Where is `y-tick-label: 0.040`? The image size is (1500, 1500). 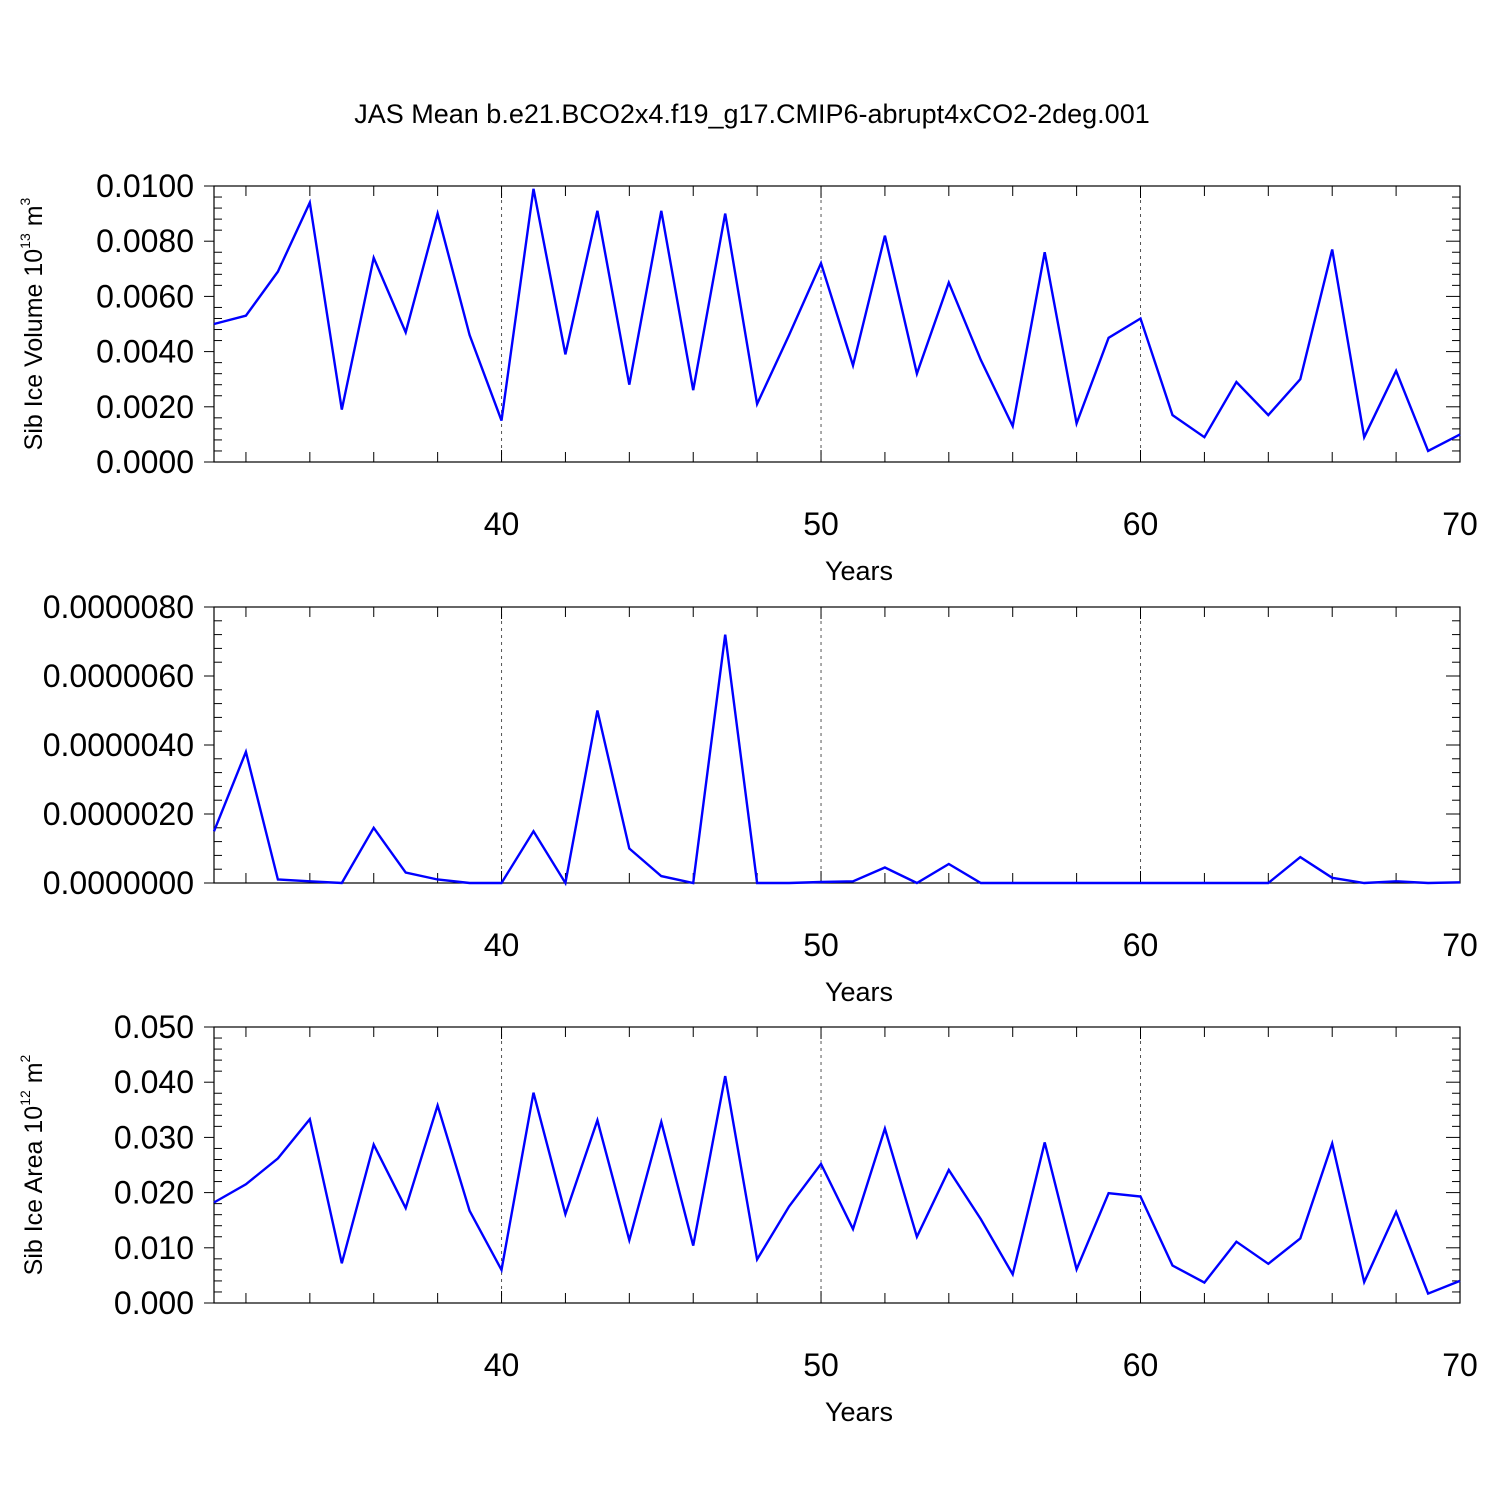
y-tick-label: 0.040 is located at coordinates (154, 1082).